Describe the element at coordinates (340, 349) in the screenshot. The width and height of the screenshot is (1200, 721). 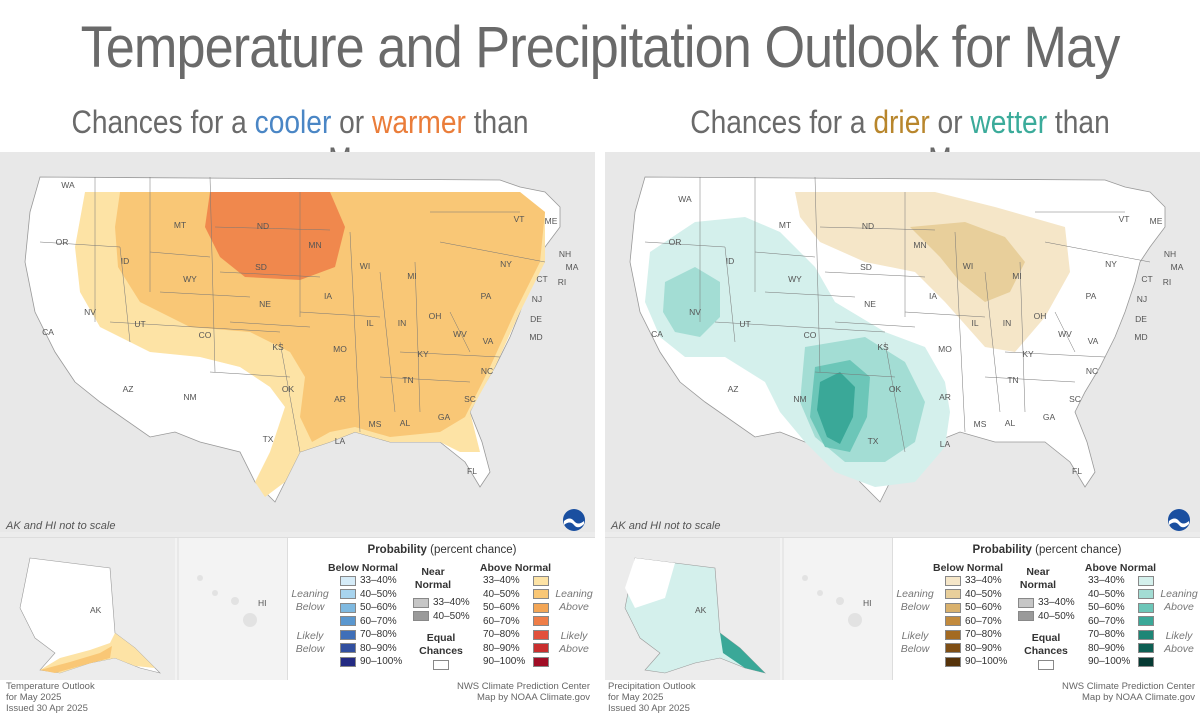
I see `svg-text: MO` at that location.